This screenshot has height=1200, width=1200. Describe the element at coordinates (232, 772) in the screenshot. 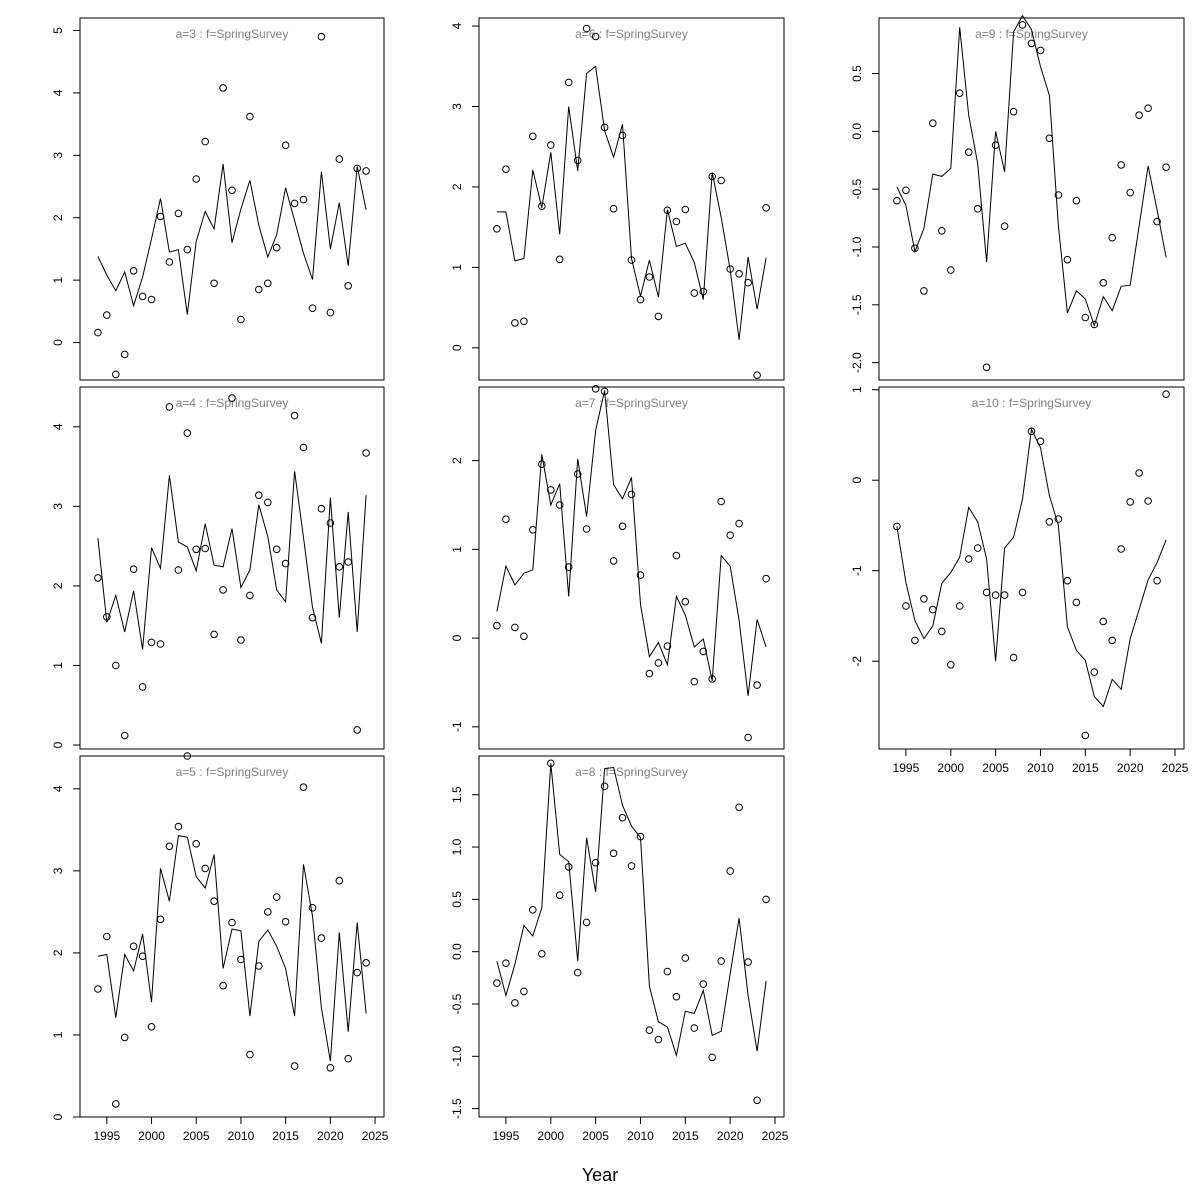

I see `panel-title: a=5 : f=SpringSurvey` at that location.